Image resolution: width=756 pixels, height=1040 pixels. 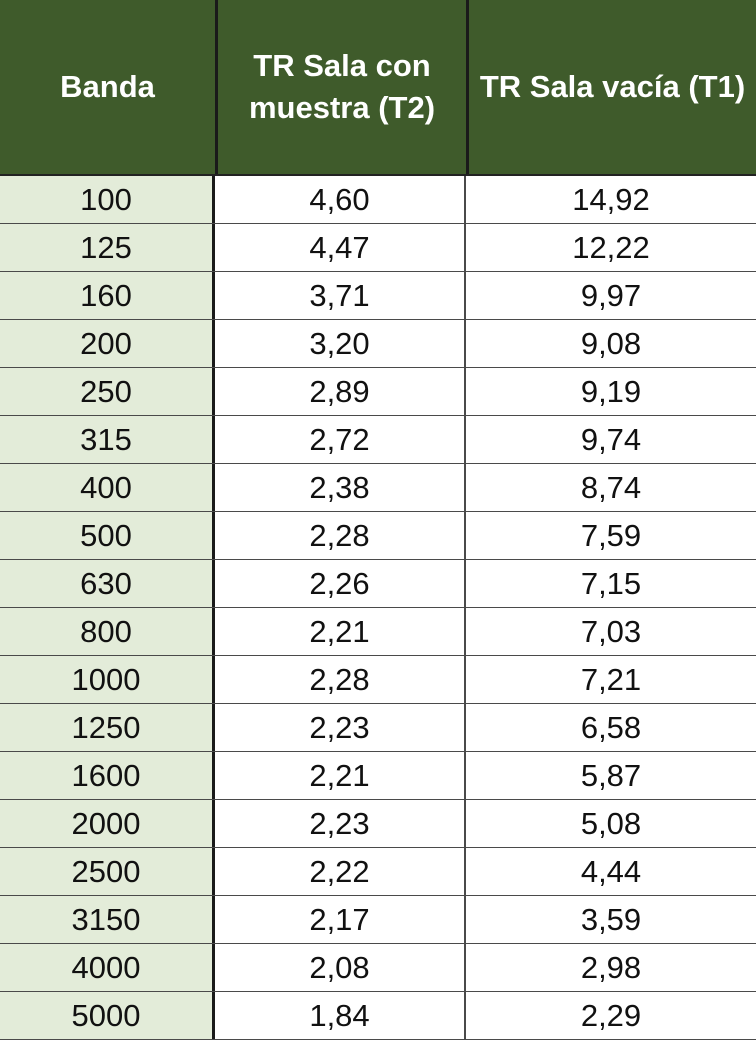 I want to click on cell-banda: 200, so click(x=107, y=343).